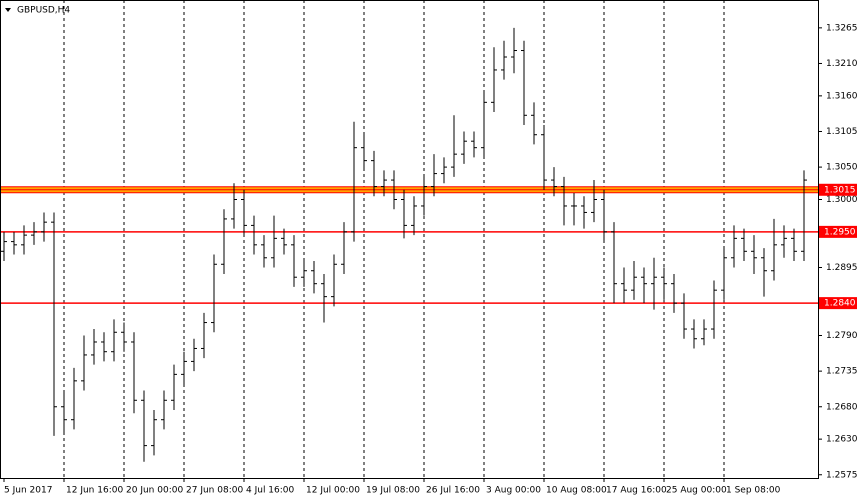 The image size is (860, 500). What do you see at coordinates (636, 491) in the screenshot?
I see `x-tick-label: 17 Aug 16:00` at bounding box center [636, 491].